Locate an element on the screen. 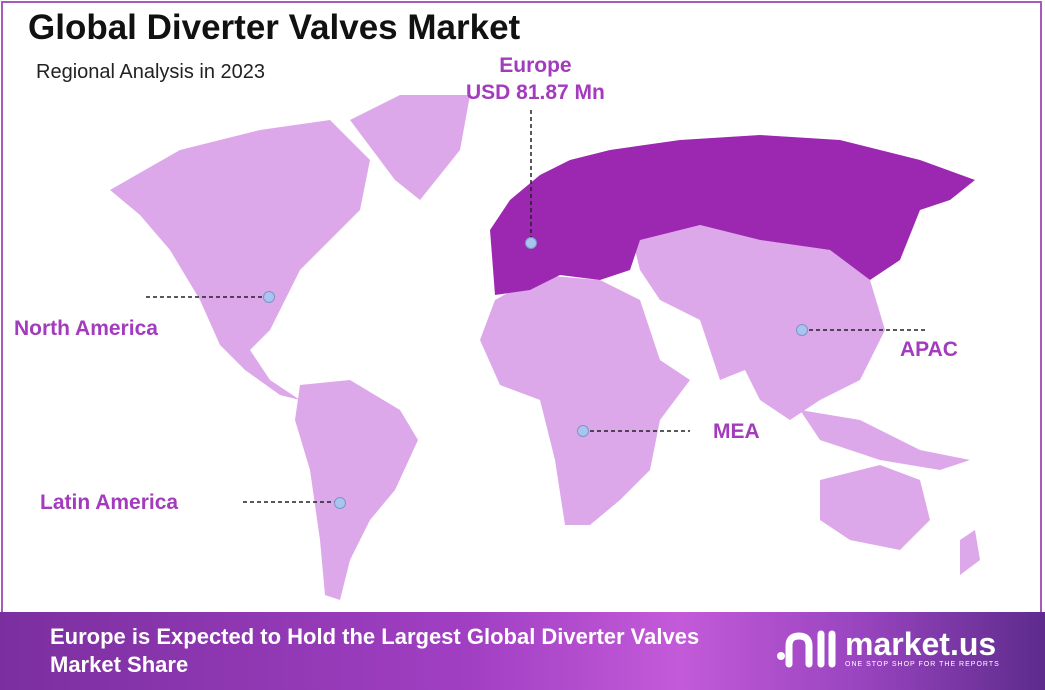 Image resolution: width=1045 pixels, height=690 pixels. north-america-shape is located at coordinates (240, 260).